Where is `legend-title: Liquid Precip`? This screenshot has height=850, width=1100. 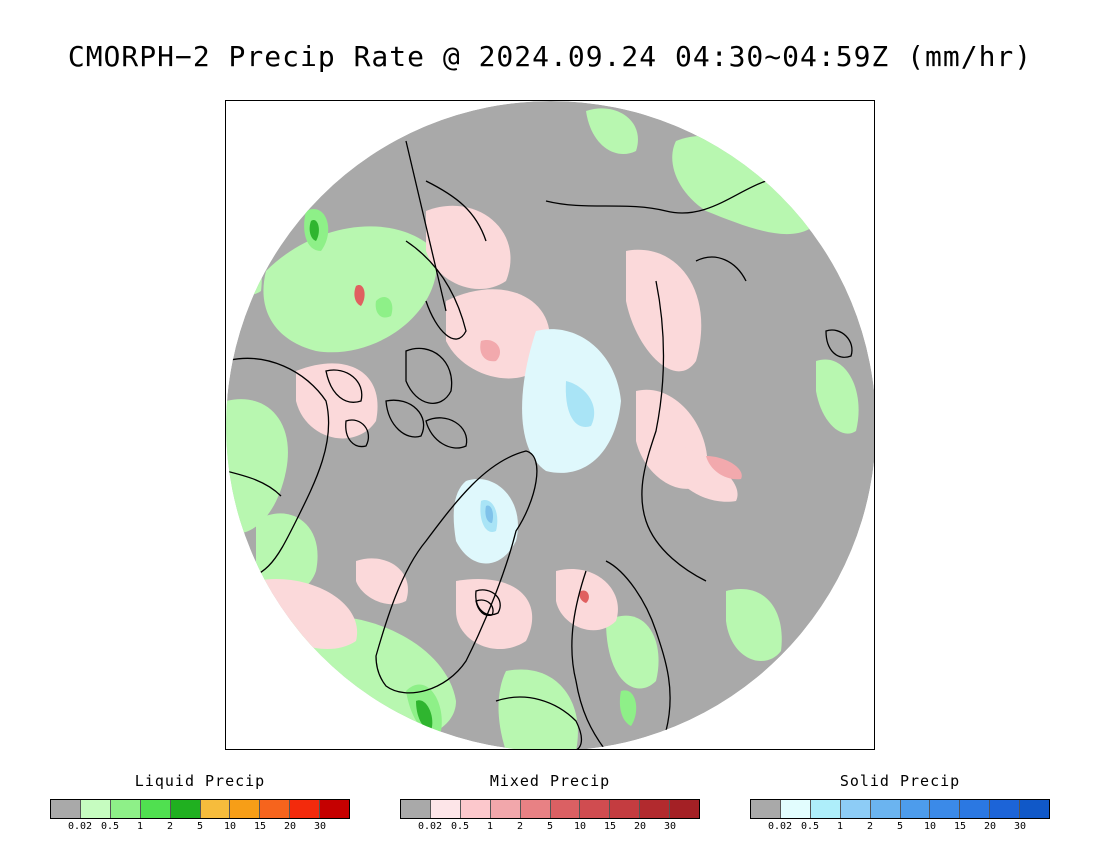 legend-title: Liquid Precip is located at coordinates (200, 781).